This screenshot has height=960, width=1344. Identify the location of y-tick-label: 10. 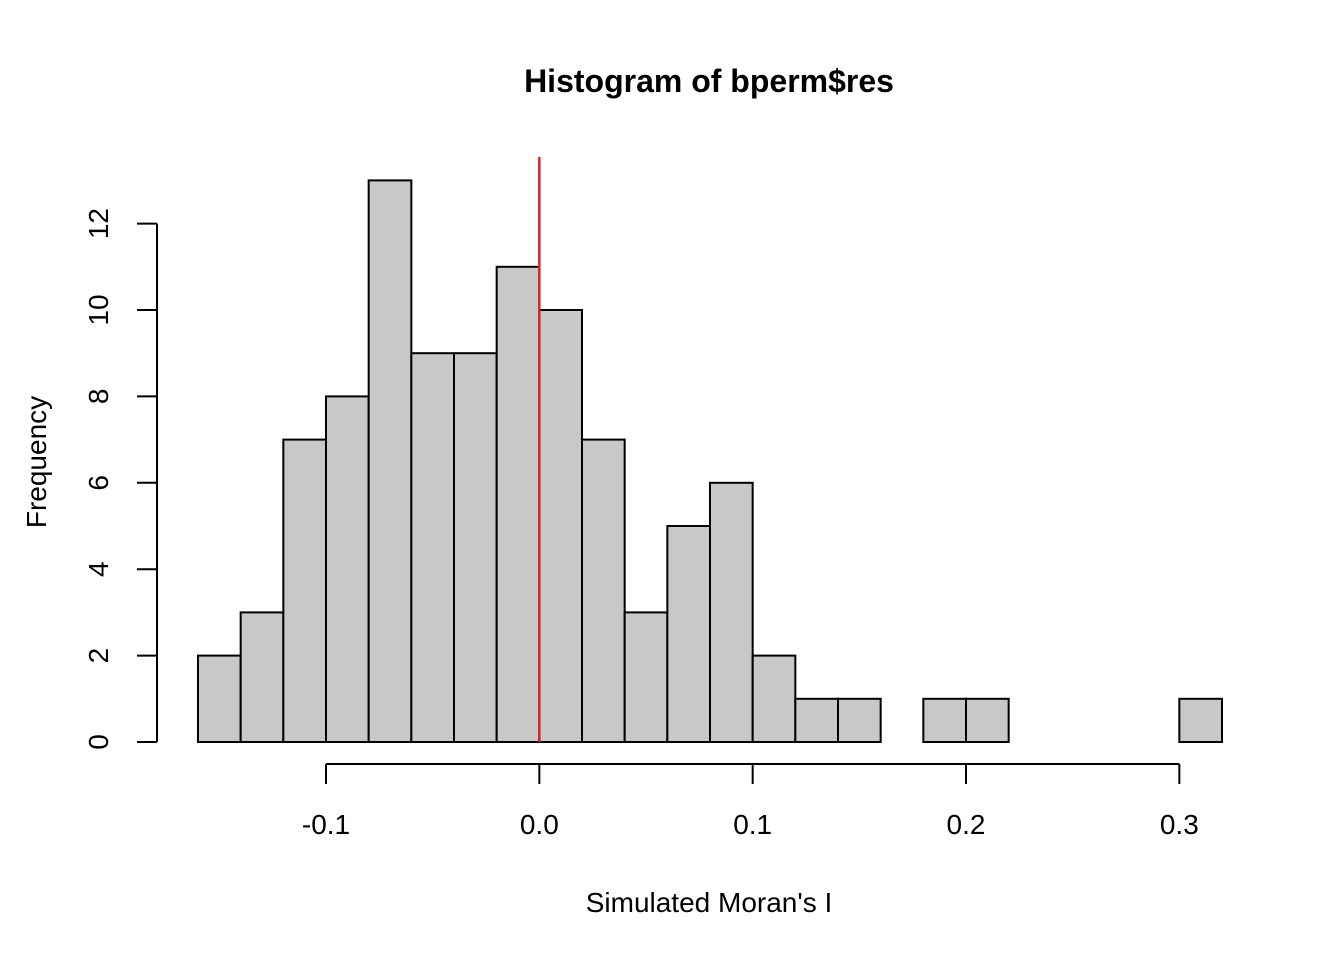
(98, 309).